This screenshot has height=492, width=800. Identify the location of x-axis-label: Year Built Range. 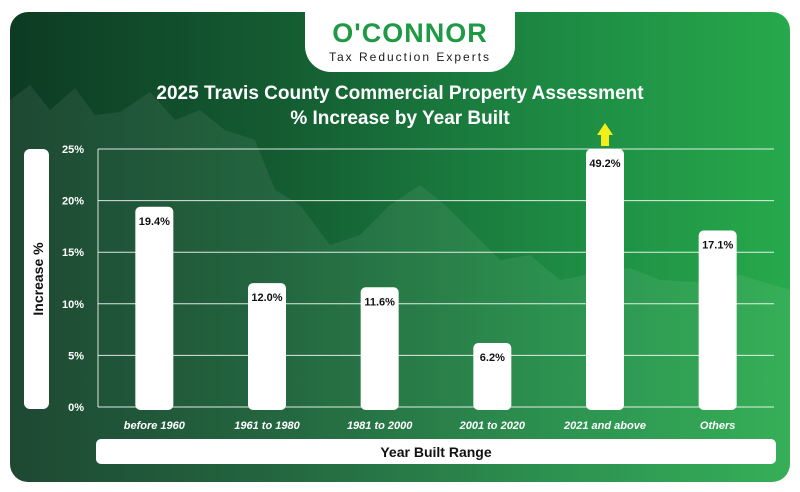
(435, 452).